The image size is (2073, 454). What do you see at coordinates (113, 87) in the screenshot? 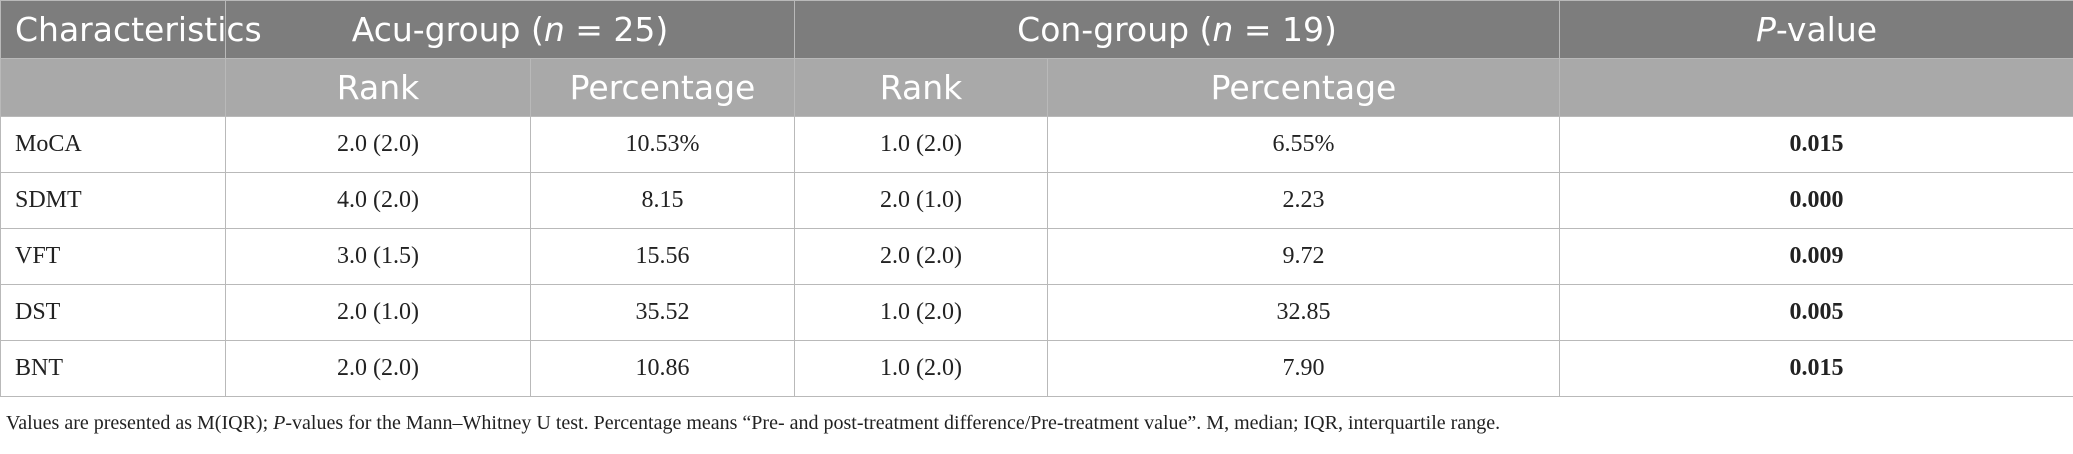
I see `subheader-empty` at bounding box center [113, 87].